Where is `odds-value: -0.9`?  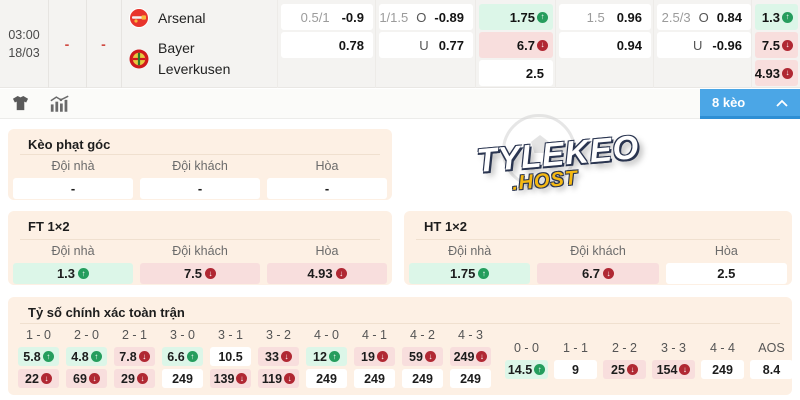
odds-value: -0.9 is located at coordinates (352, 17).